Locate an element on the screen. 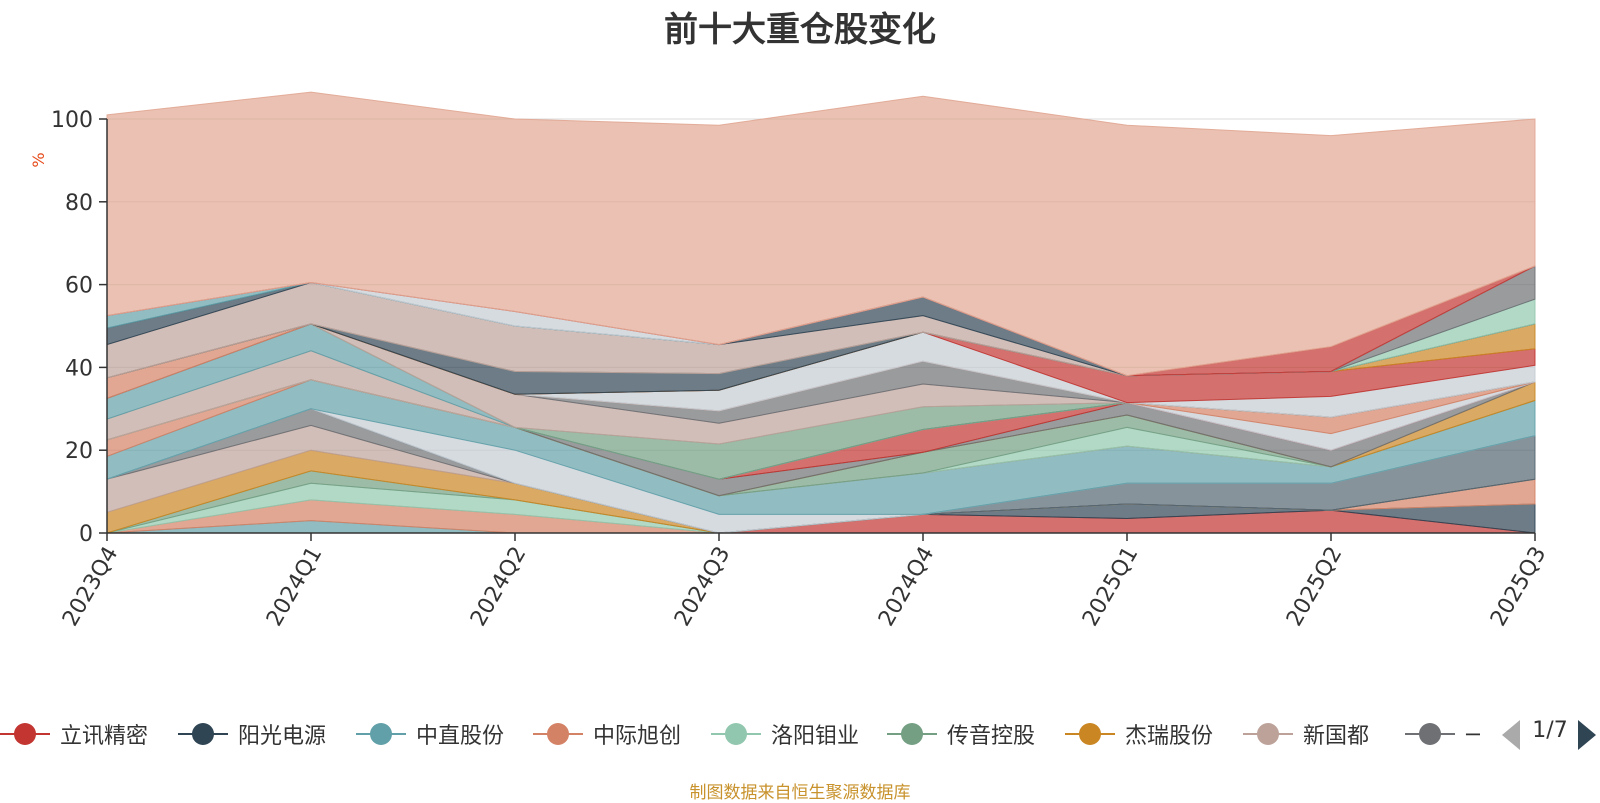 Image resolution: width=1600 pixels, height=803 pixels. legend-page-info: 1/7 is located at coordinates (1550, 730).